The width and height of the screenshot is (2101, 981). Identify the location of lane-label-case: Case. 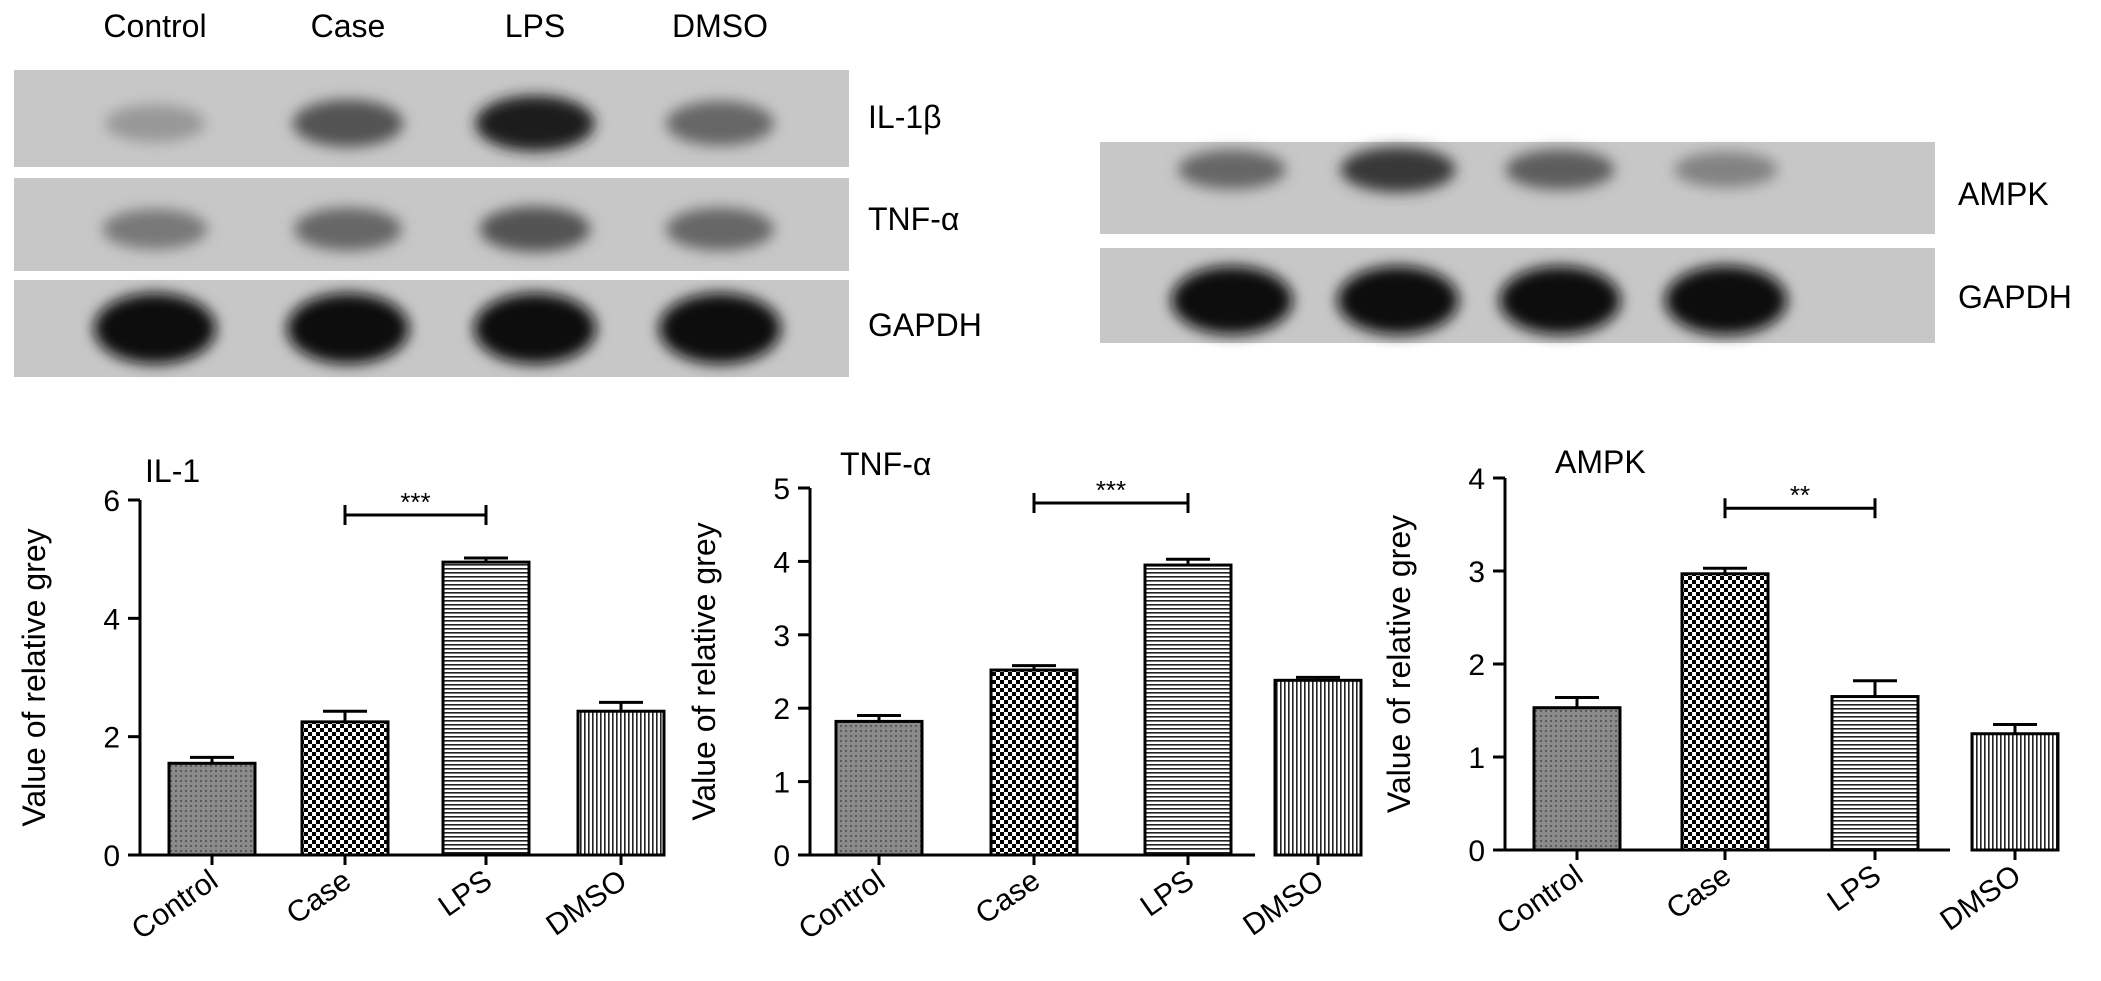
(348, 26).